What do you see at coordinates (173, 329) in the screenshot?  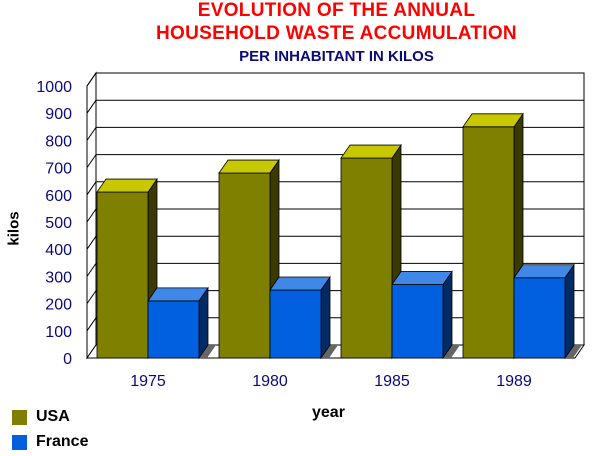 I see `bar-france-1975` at bounding box center [173, 329].